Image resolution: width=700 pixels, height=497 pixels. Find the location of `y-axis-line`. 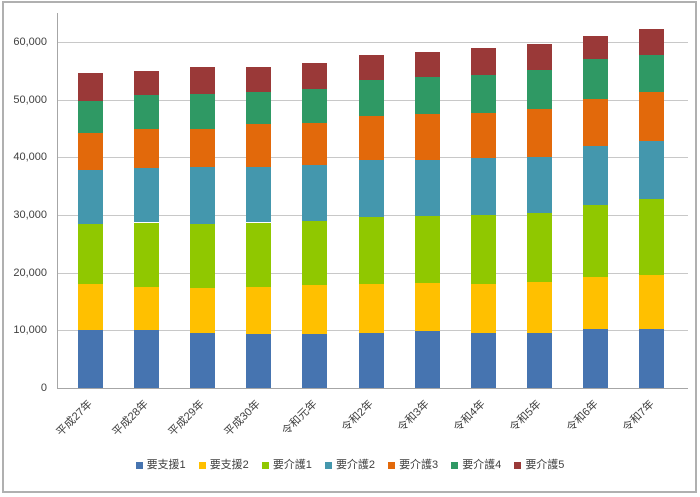

y-axis-line is located at coordinates (57, 200).